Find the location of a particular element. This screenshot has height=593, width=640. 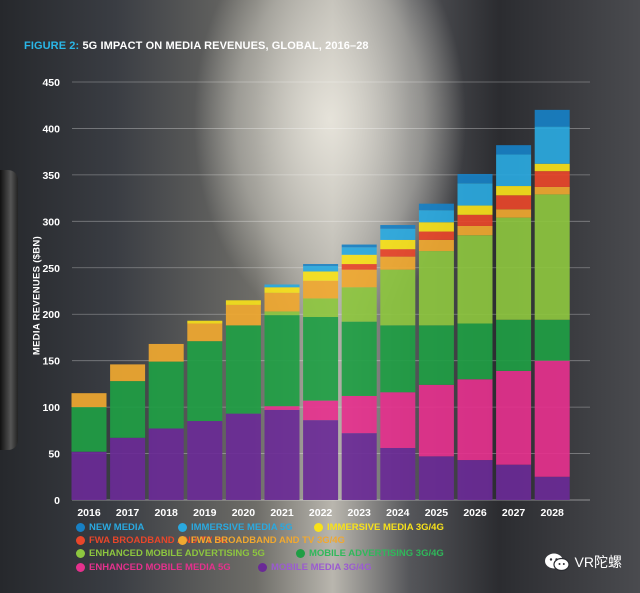

legend-item: IMMERSIVE MEDIA 5G is located at coordinates (235, 527).